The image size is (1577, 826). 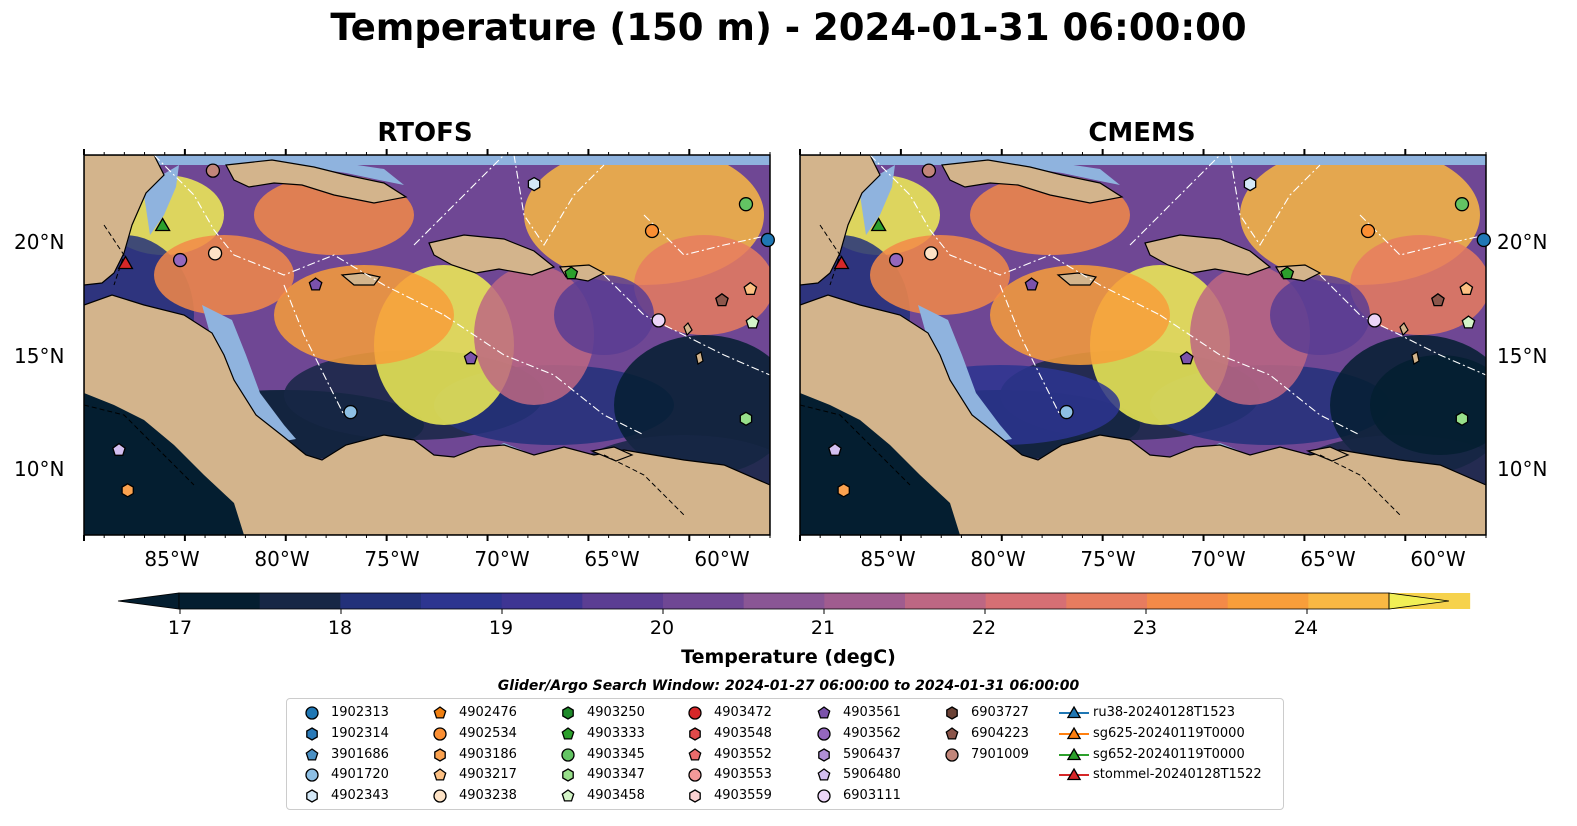 What do you see at coordinates (1522, 356) in the screenshot?
I see `lat-tick-15n-right: 15°N` at bounding box center [1522, 356].